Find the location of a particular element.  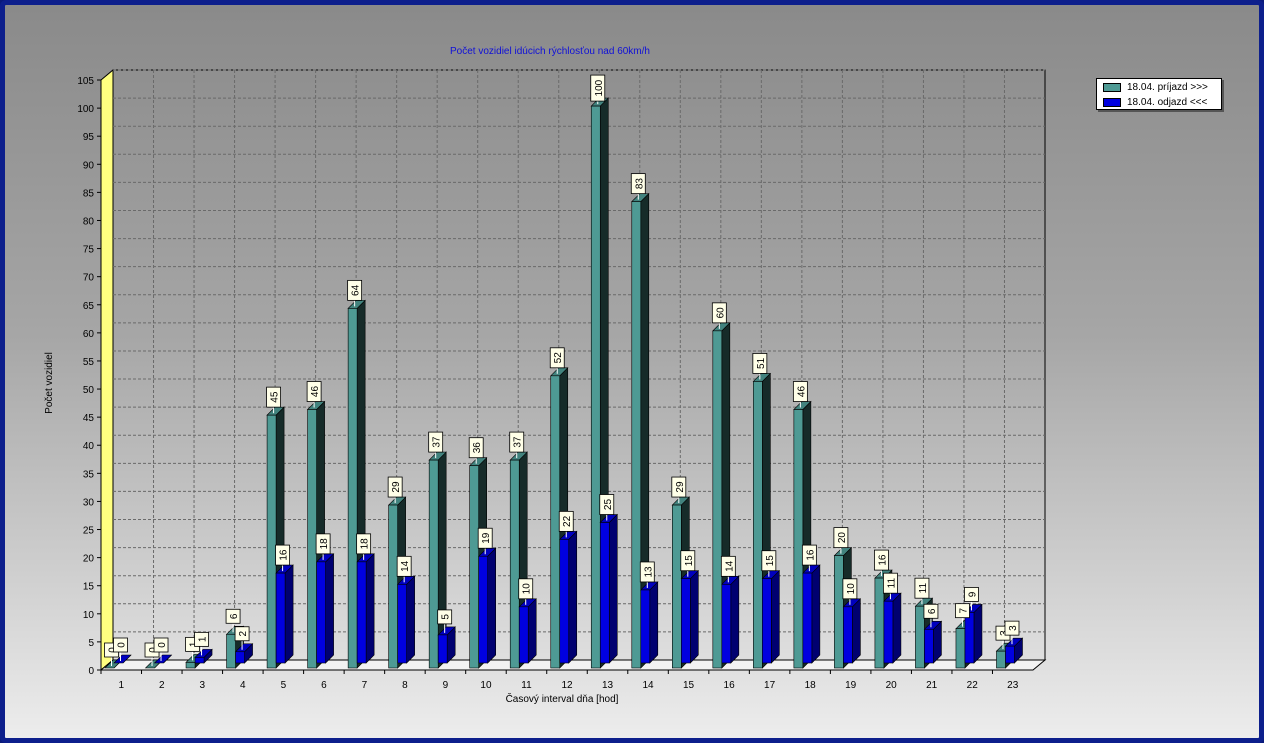

data-label: 7 is located at coordinates (963, 610).